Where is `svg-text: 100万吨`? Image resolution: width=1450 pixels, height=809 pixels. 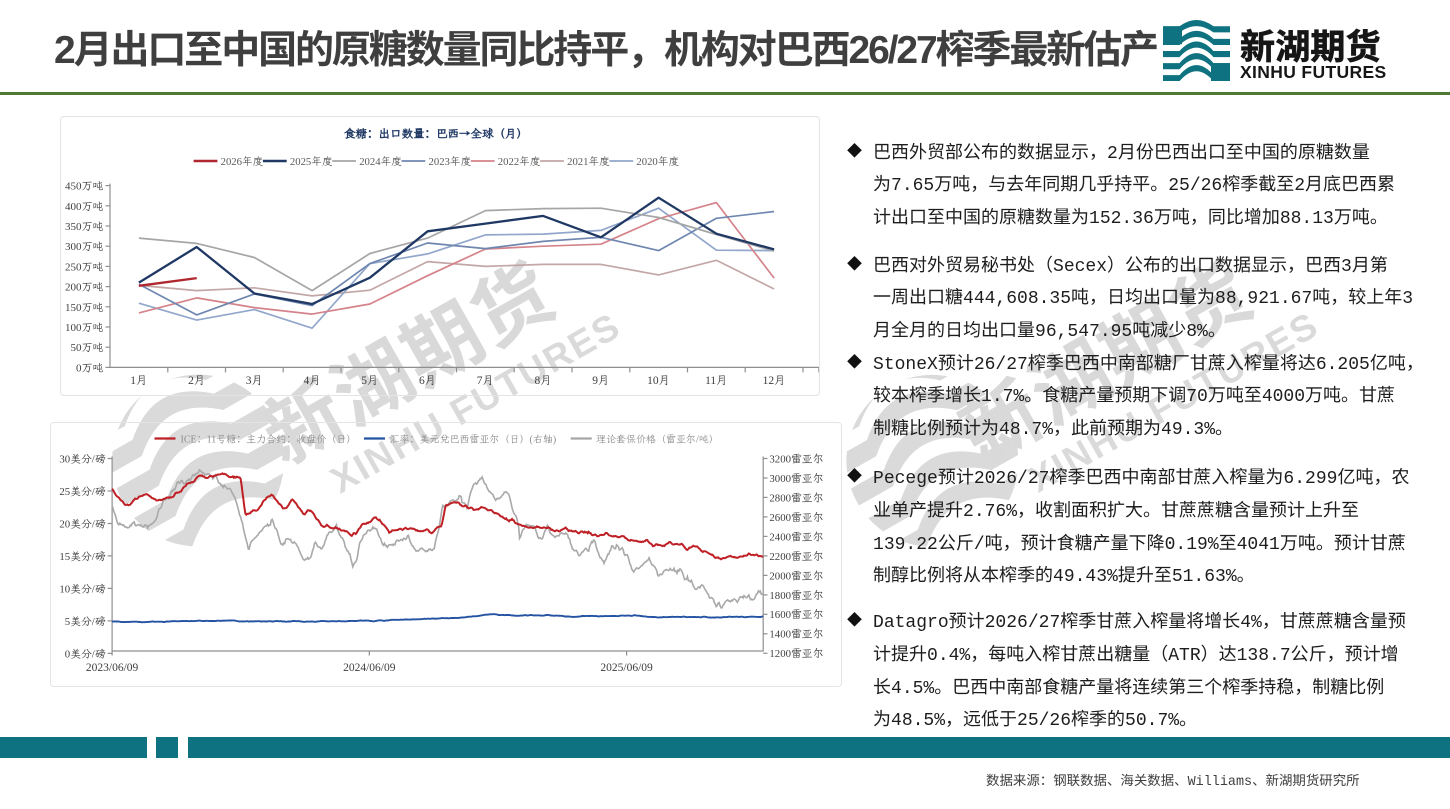
svg-text: 100万吨 is located at coordinates (84, 328).